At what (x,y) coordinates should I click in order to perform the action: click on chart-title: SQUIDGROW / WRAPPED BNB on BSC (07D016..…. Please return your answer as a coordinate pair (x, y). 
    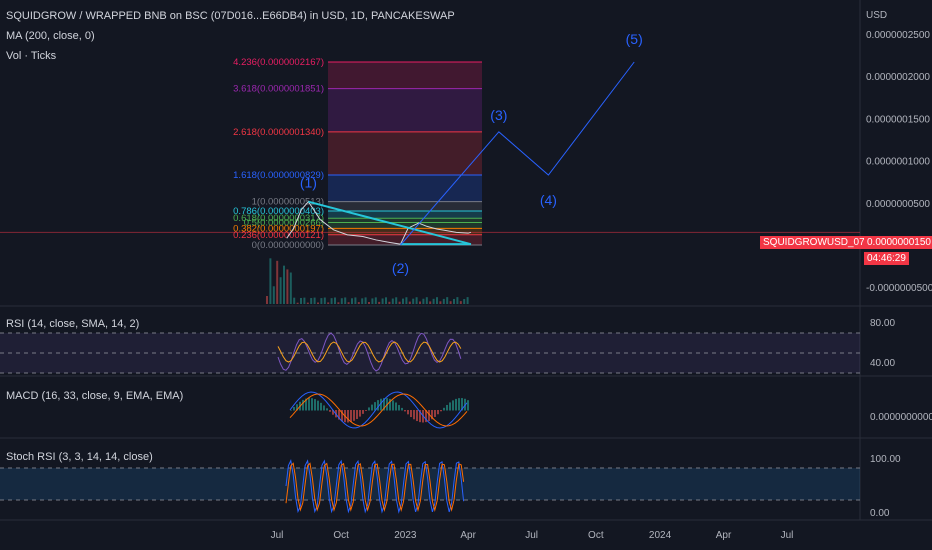
    Looking at the image, I should click on (230, 16).